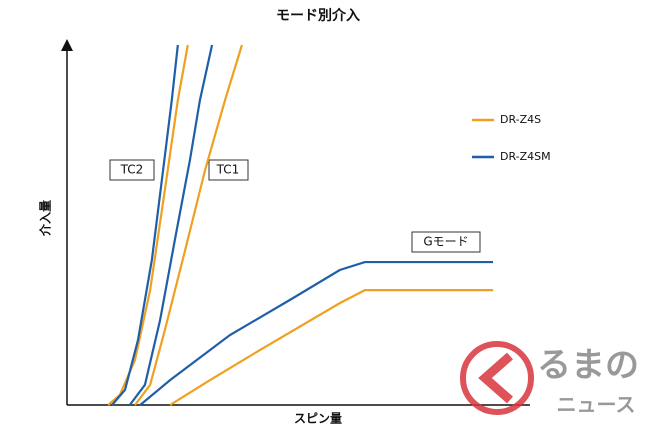 The image size is (650, 433). I want to click on legend-label: DR-Z4S, so click(520, 119).